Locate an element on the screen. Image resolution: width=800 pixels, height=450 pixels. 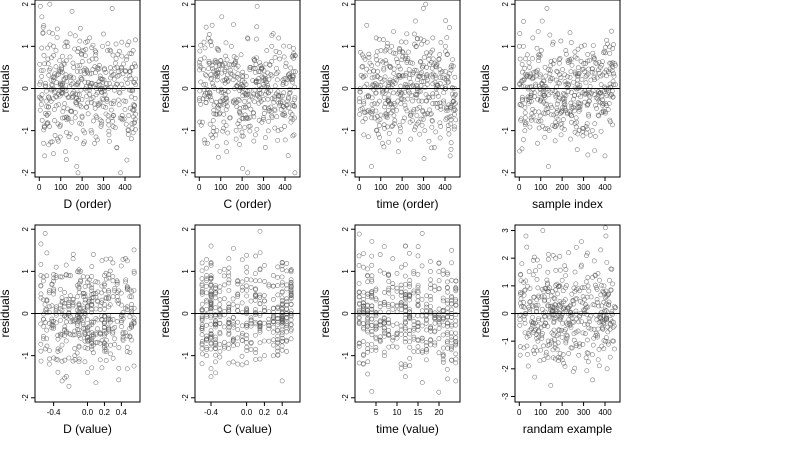
x-axis-title: D (order) is located at coordinates (87, 204).